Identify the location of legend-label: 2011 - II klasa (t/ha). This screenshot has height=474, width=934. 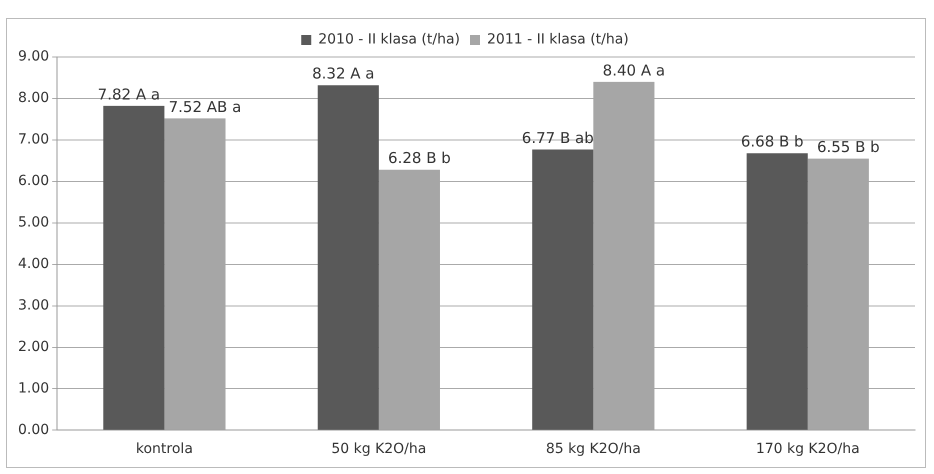
(558, 40).